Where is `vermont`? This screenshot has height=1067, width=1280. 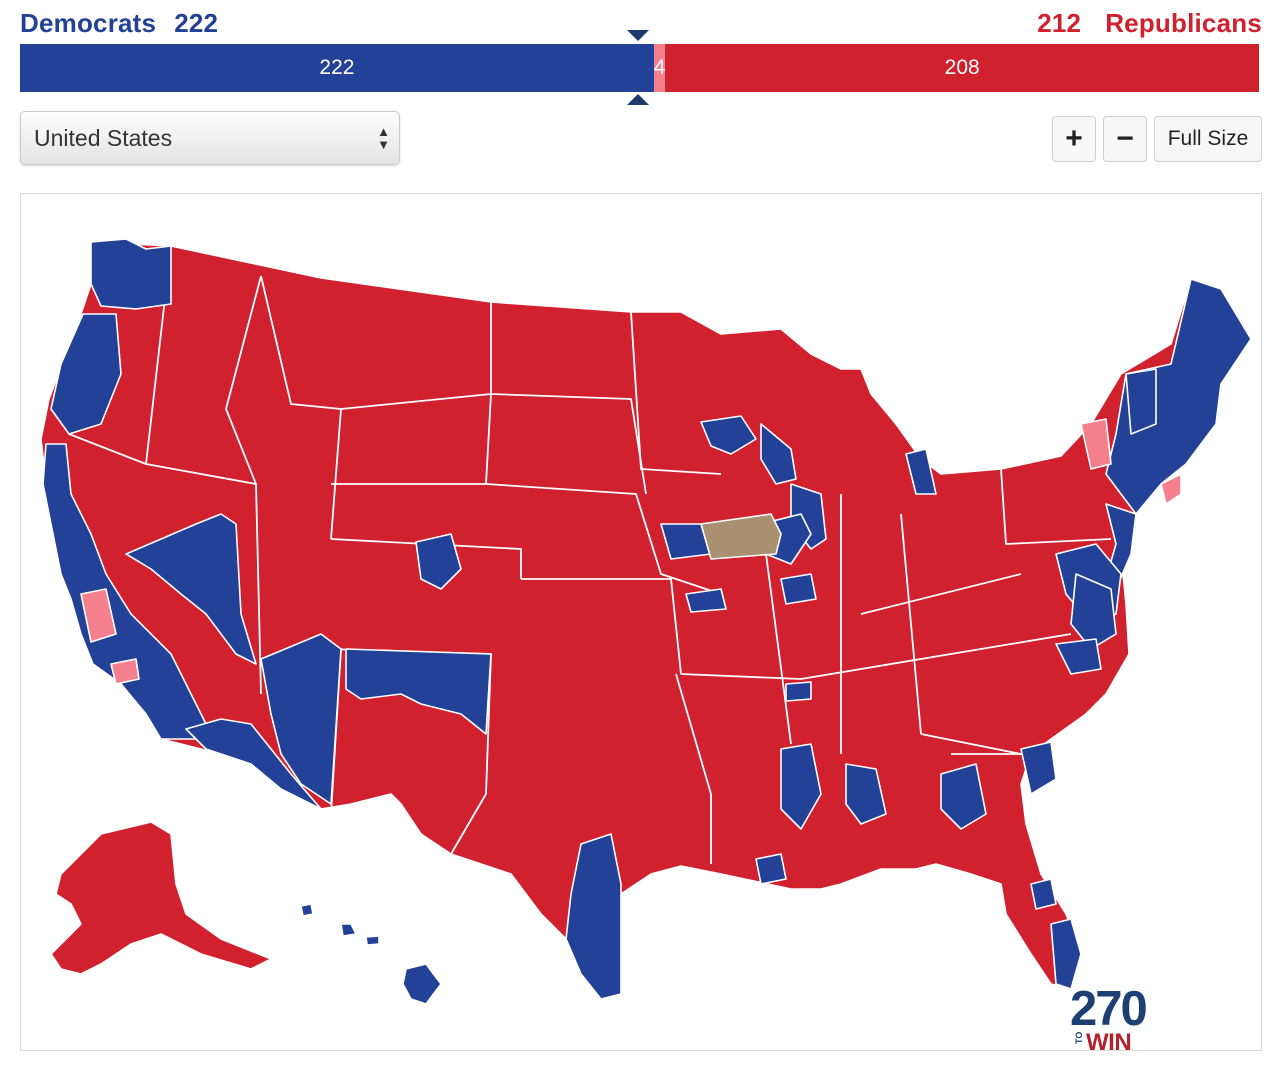 vermont is located at coordinates (1141, 401).